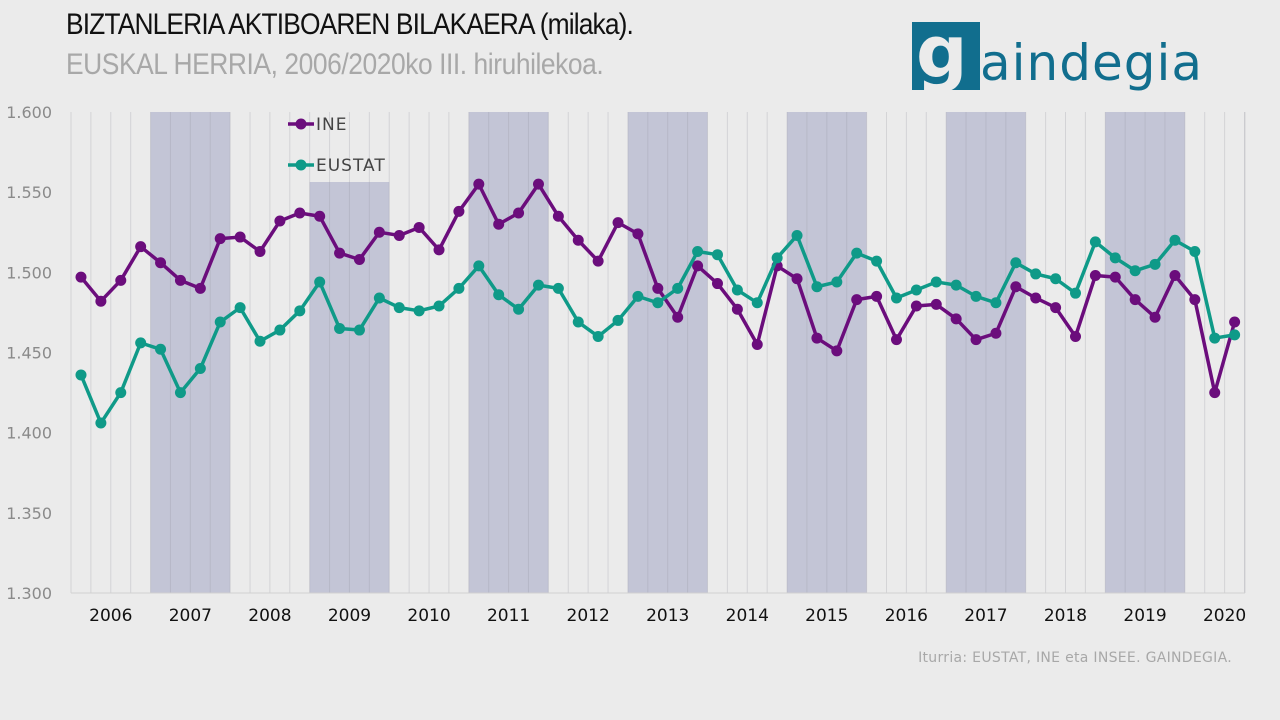 Image resolution: width=1280 pixels, height=720 pixels. I want to click on legend: INE EUSTAT, so click(337, 145).